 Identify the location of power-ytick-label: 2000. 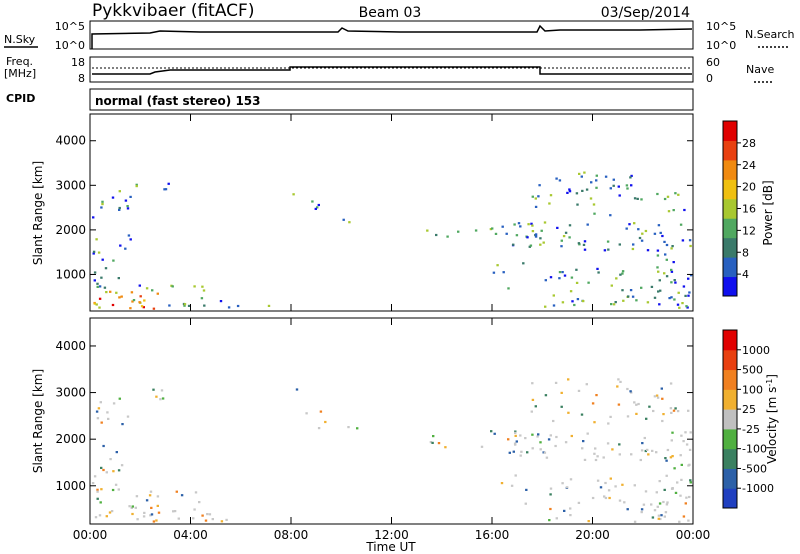
(70, 230).